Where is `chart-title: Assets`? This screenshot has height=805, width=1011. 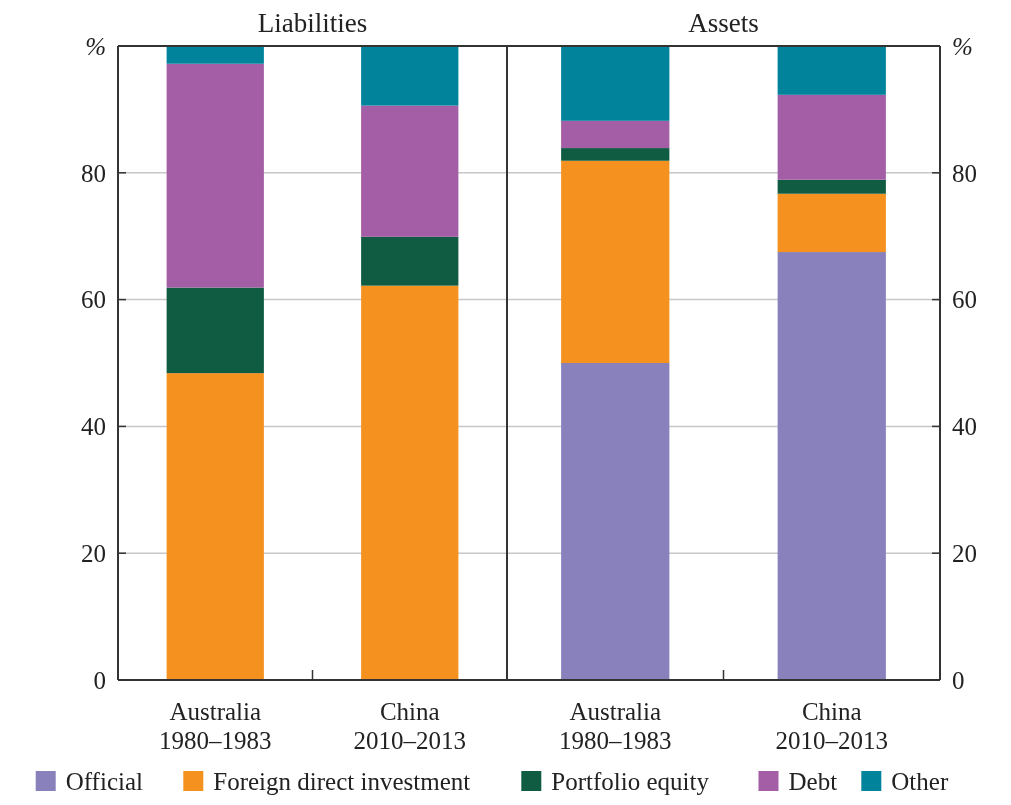 chart-title: Assets is located at coordinates (723, 23).